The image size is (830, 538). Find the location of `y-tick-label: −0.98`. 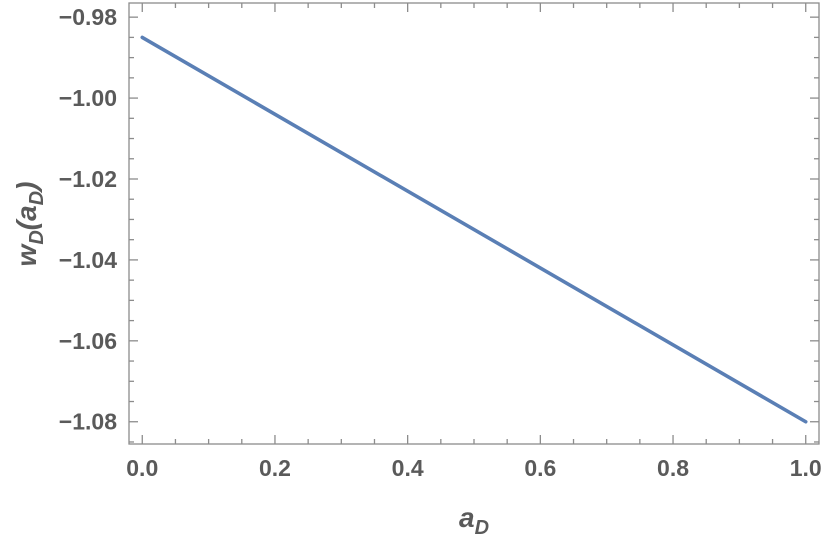

y-tick-label: −0.98 is located at coordinates (88, 17).